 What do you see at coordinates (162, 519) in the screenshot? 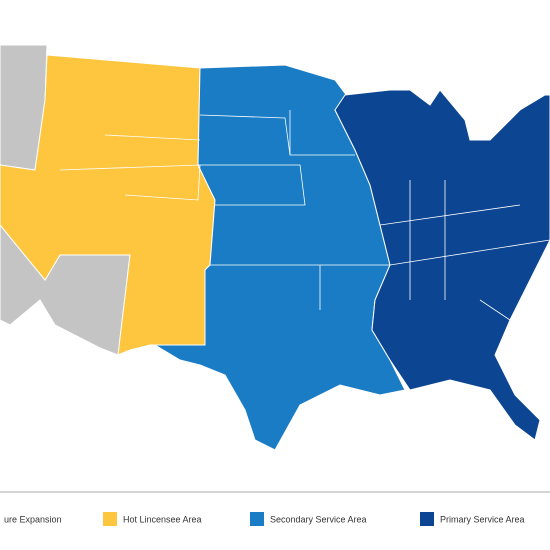
I see `legend-label: Hot Lincensee Area` at bounding box center [162, 519].